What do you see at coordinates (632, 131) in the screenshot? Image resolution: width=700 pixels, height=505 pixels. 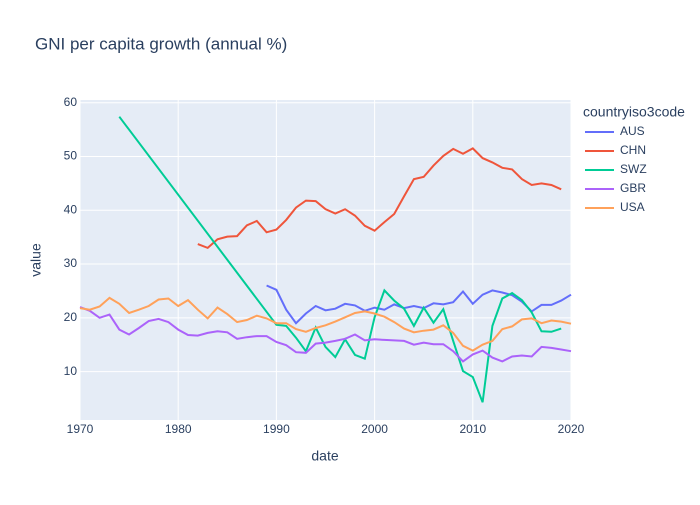 I see `legend-label: AUS` at bounding box center [632, 131].